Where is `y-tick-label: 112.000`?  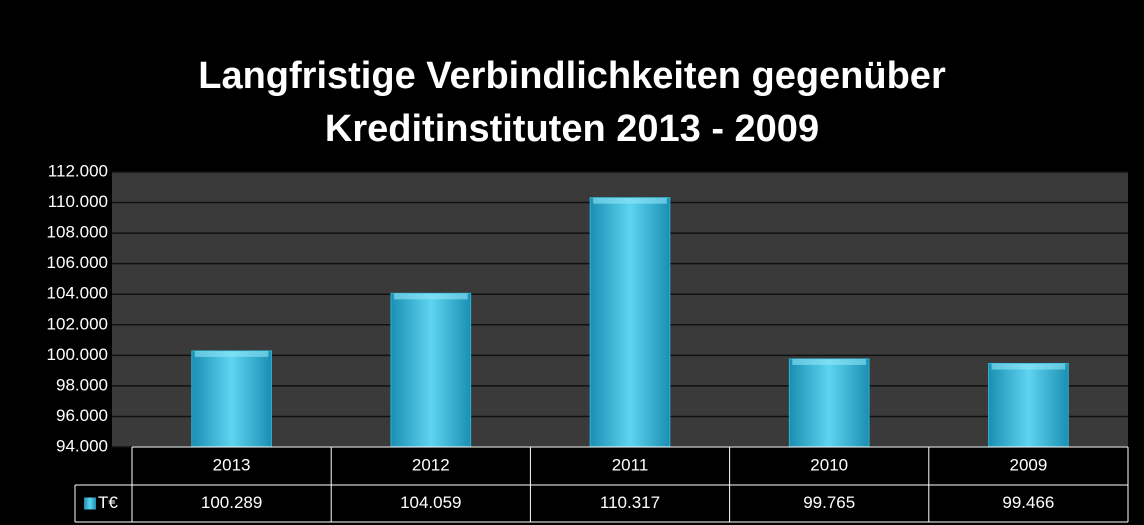
y-tick-label: 112.000 is located at coordinates (78, 170).